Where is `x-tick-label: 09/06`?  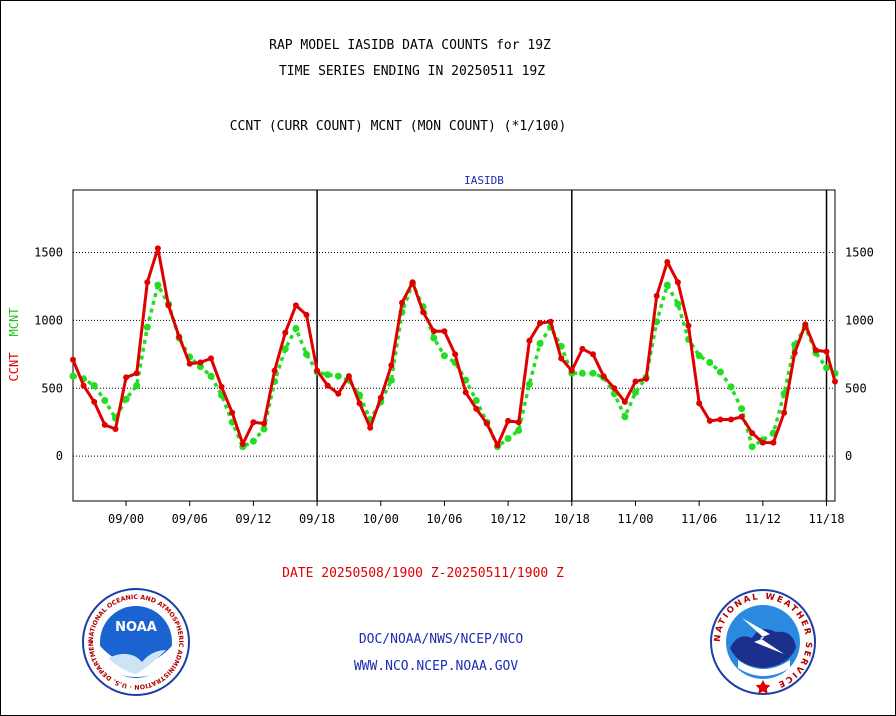 x-tick-label: 09/06 is located at coordinates (190, 519).